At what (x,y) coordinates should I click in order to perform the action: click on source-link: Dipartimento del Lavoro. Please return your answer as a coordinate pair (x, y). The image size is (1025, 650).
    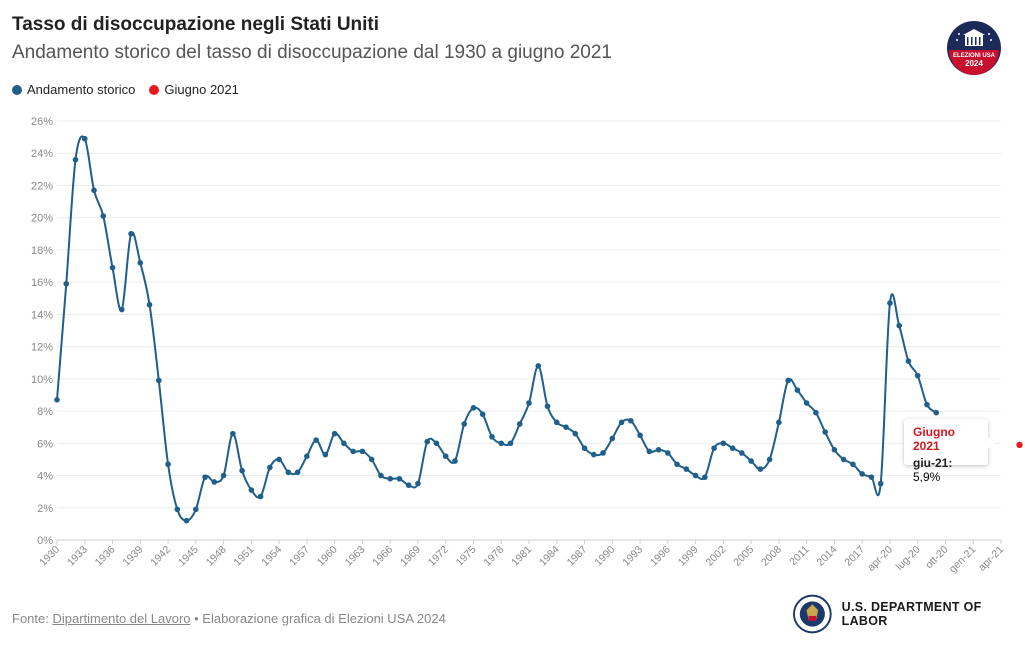
    Looking at the image, I should click on (121, 618).